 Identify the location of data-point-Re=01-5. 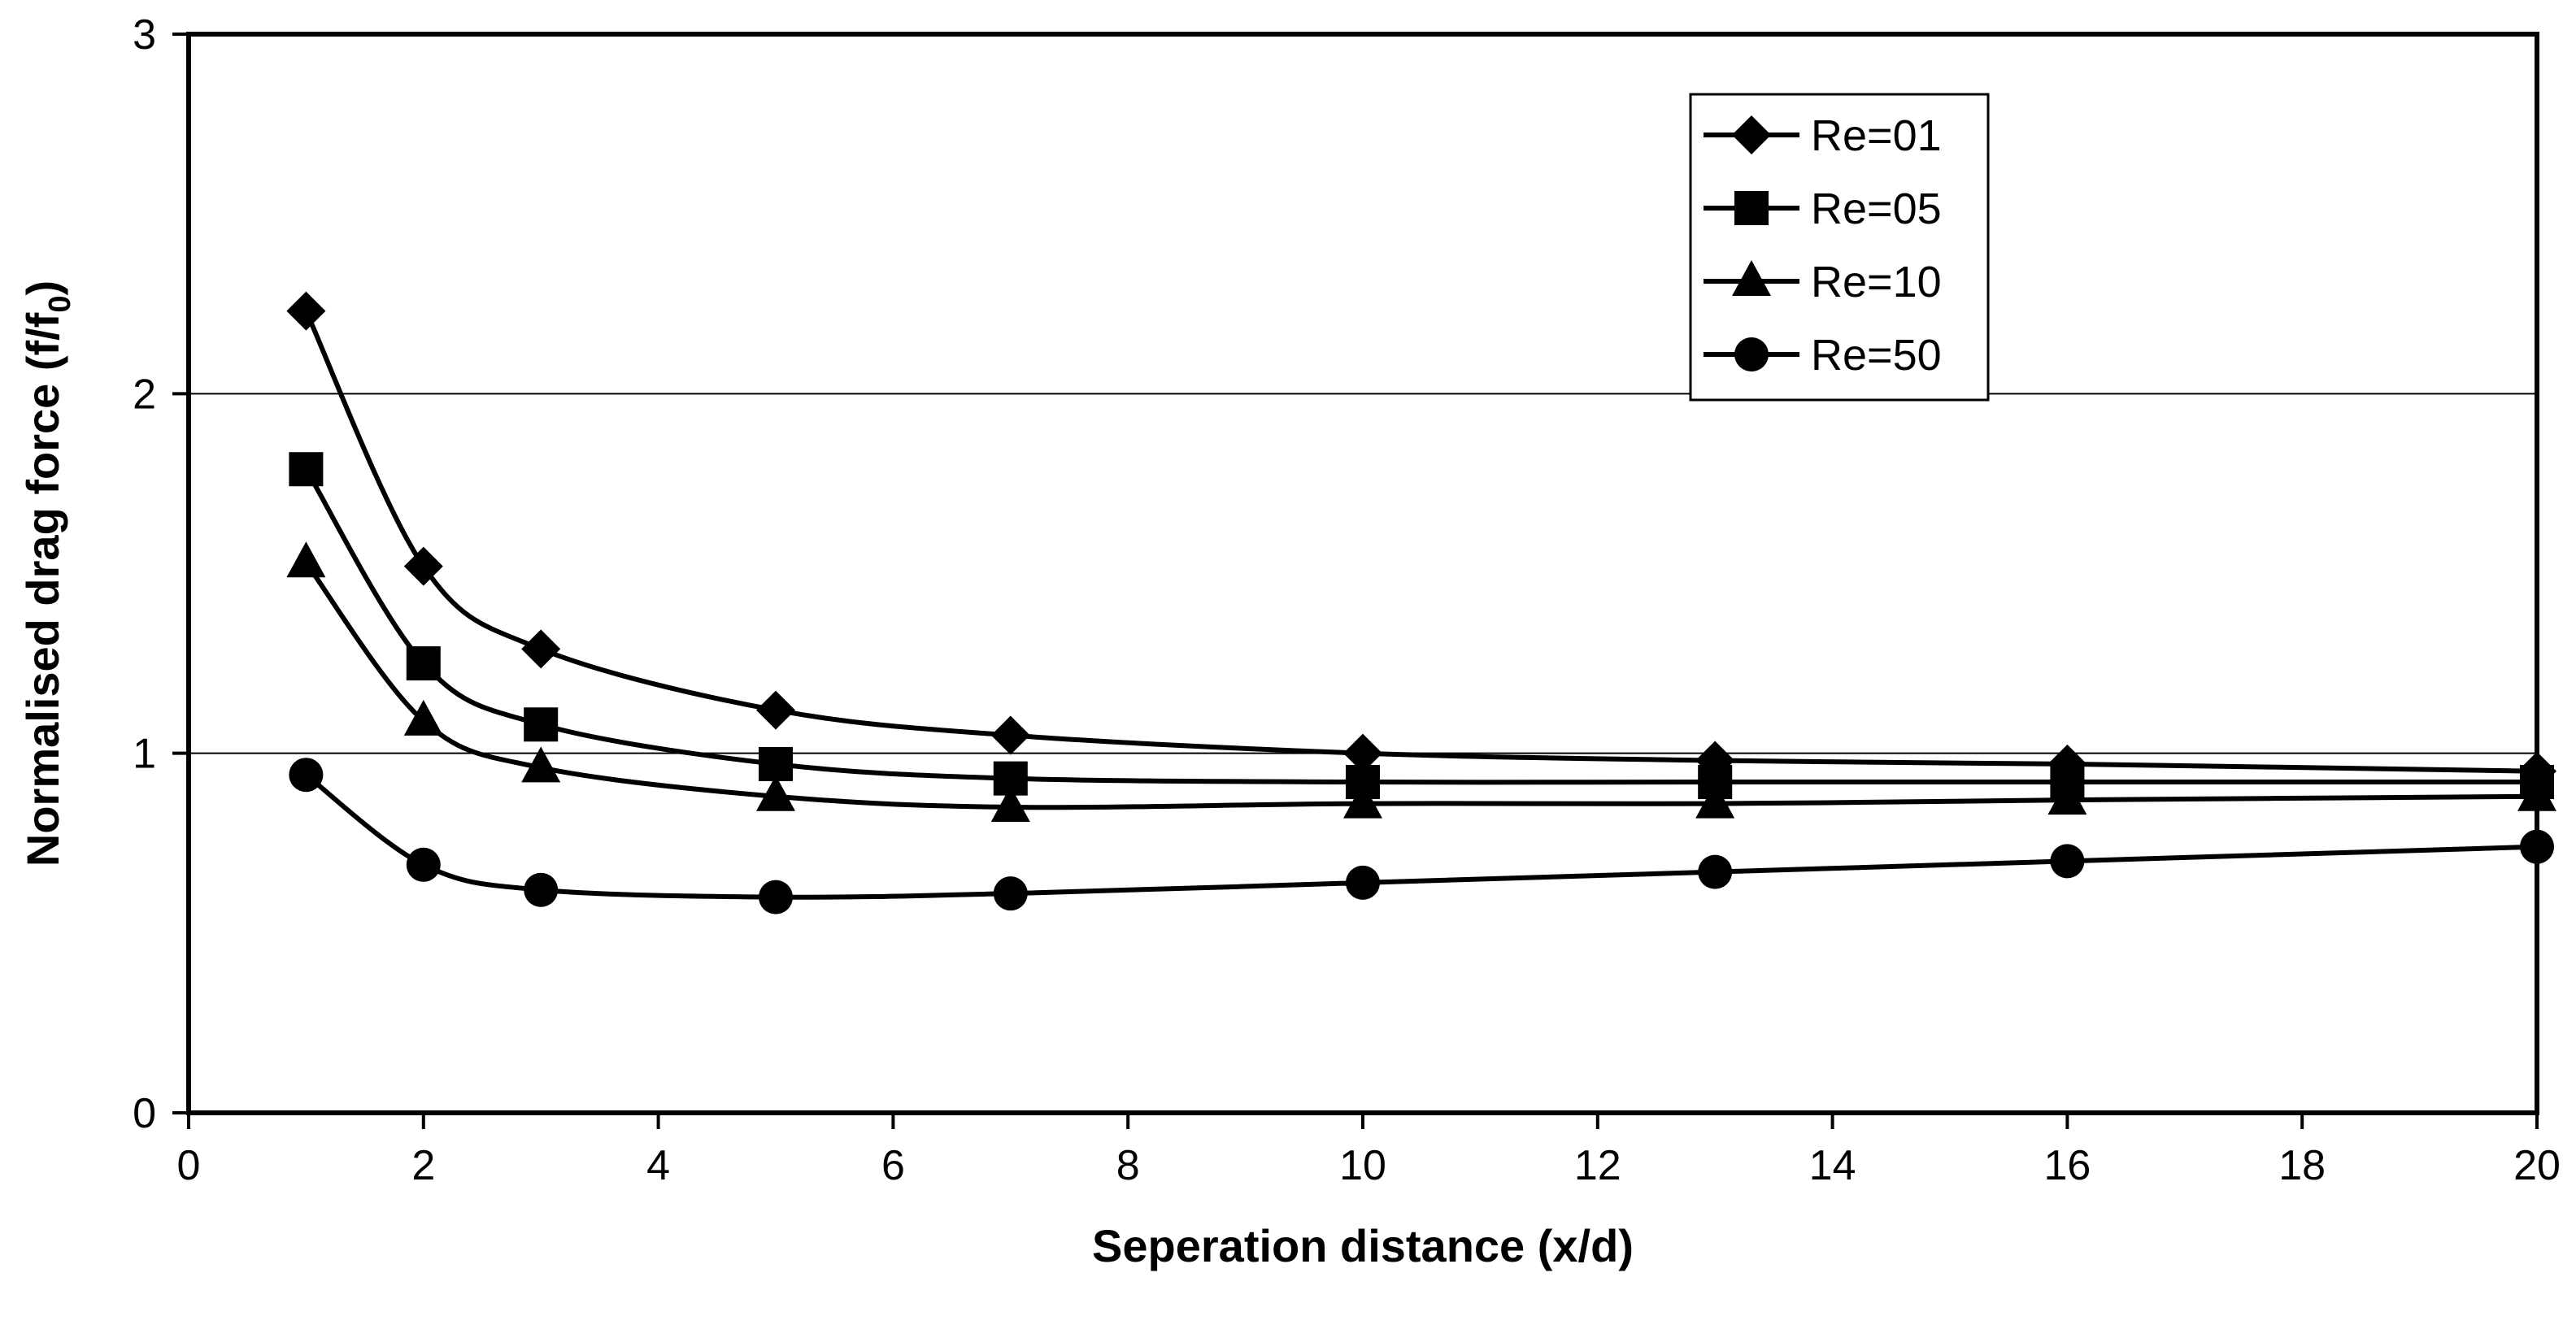
(775, 710).